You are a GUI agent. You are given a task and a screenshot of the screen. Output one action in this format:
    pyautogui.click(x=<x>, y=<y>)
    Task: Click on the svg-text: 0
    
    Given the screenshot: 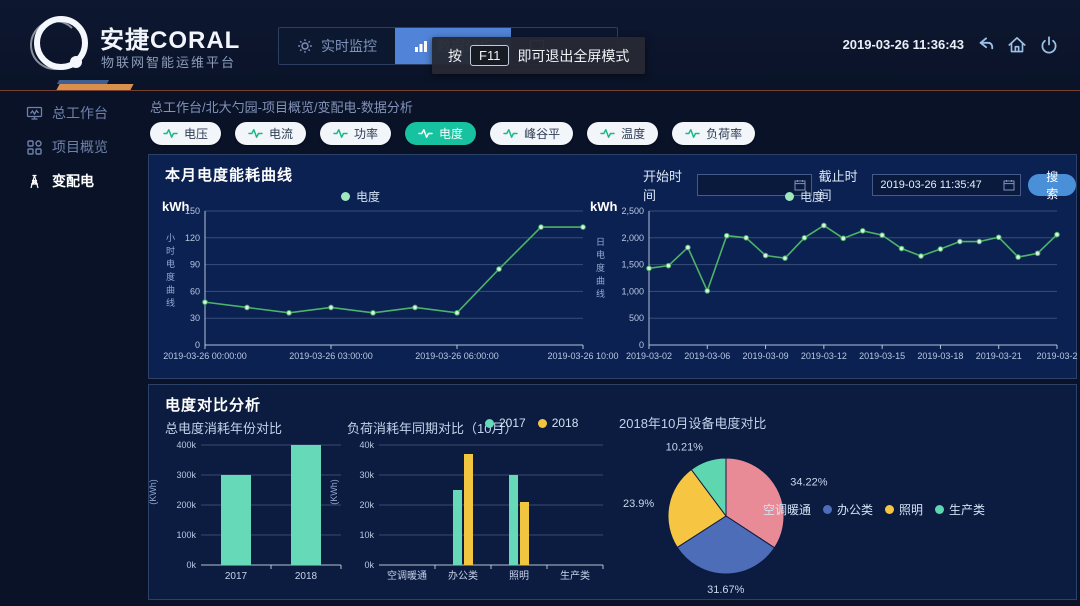 What is the action you would take?
    pyautogui.click(x=641, y=345)
    